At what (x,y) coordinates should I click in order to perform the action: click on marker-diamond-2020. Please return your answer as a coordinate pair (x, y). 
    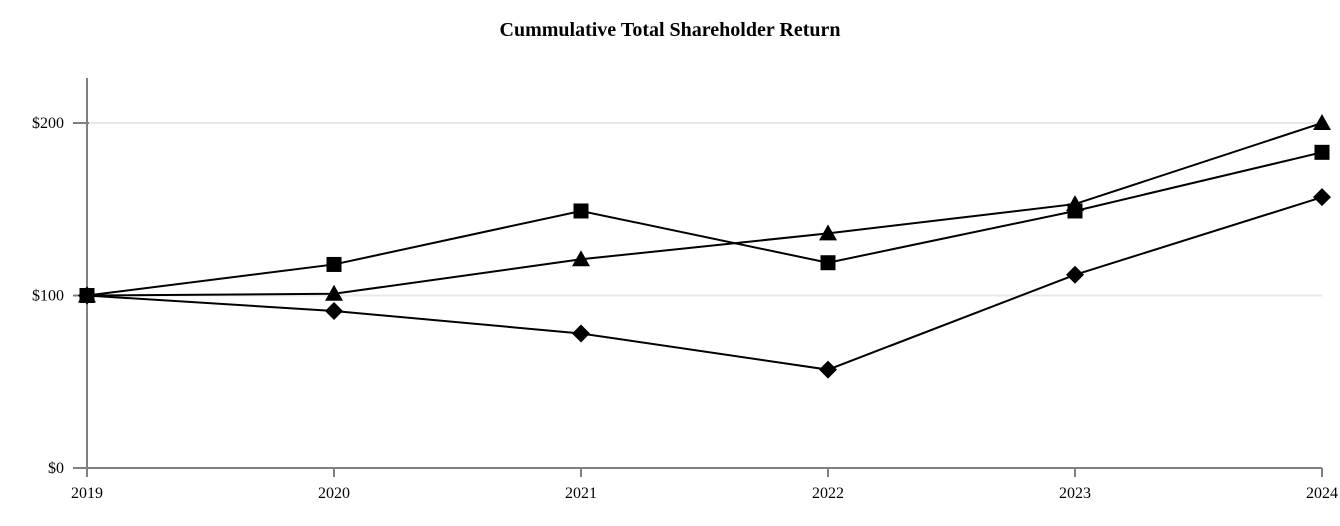
    Looking at the image, I should click on (334, 311).